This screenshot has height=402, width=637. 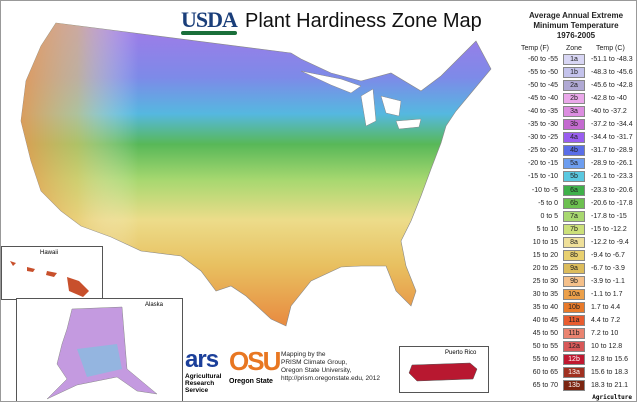 I want to click on legend-row: -15 to -10 5b -26.1 to -23.3, so click(x=576, y=177).